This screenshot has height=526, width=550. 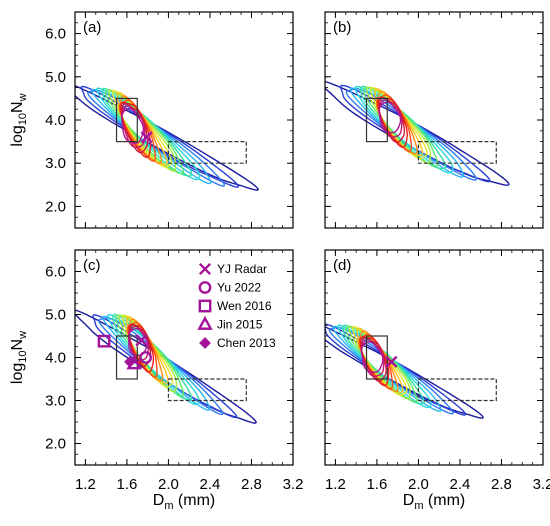 What do you see at coordinates (205, 287) in the screenshot?
I see `legend-symbol-circle` at bounding box center [205, 287].